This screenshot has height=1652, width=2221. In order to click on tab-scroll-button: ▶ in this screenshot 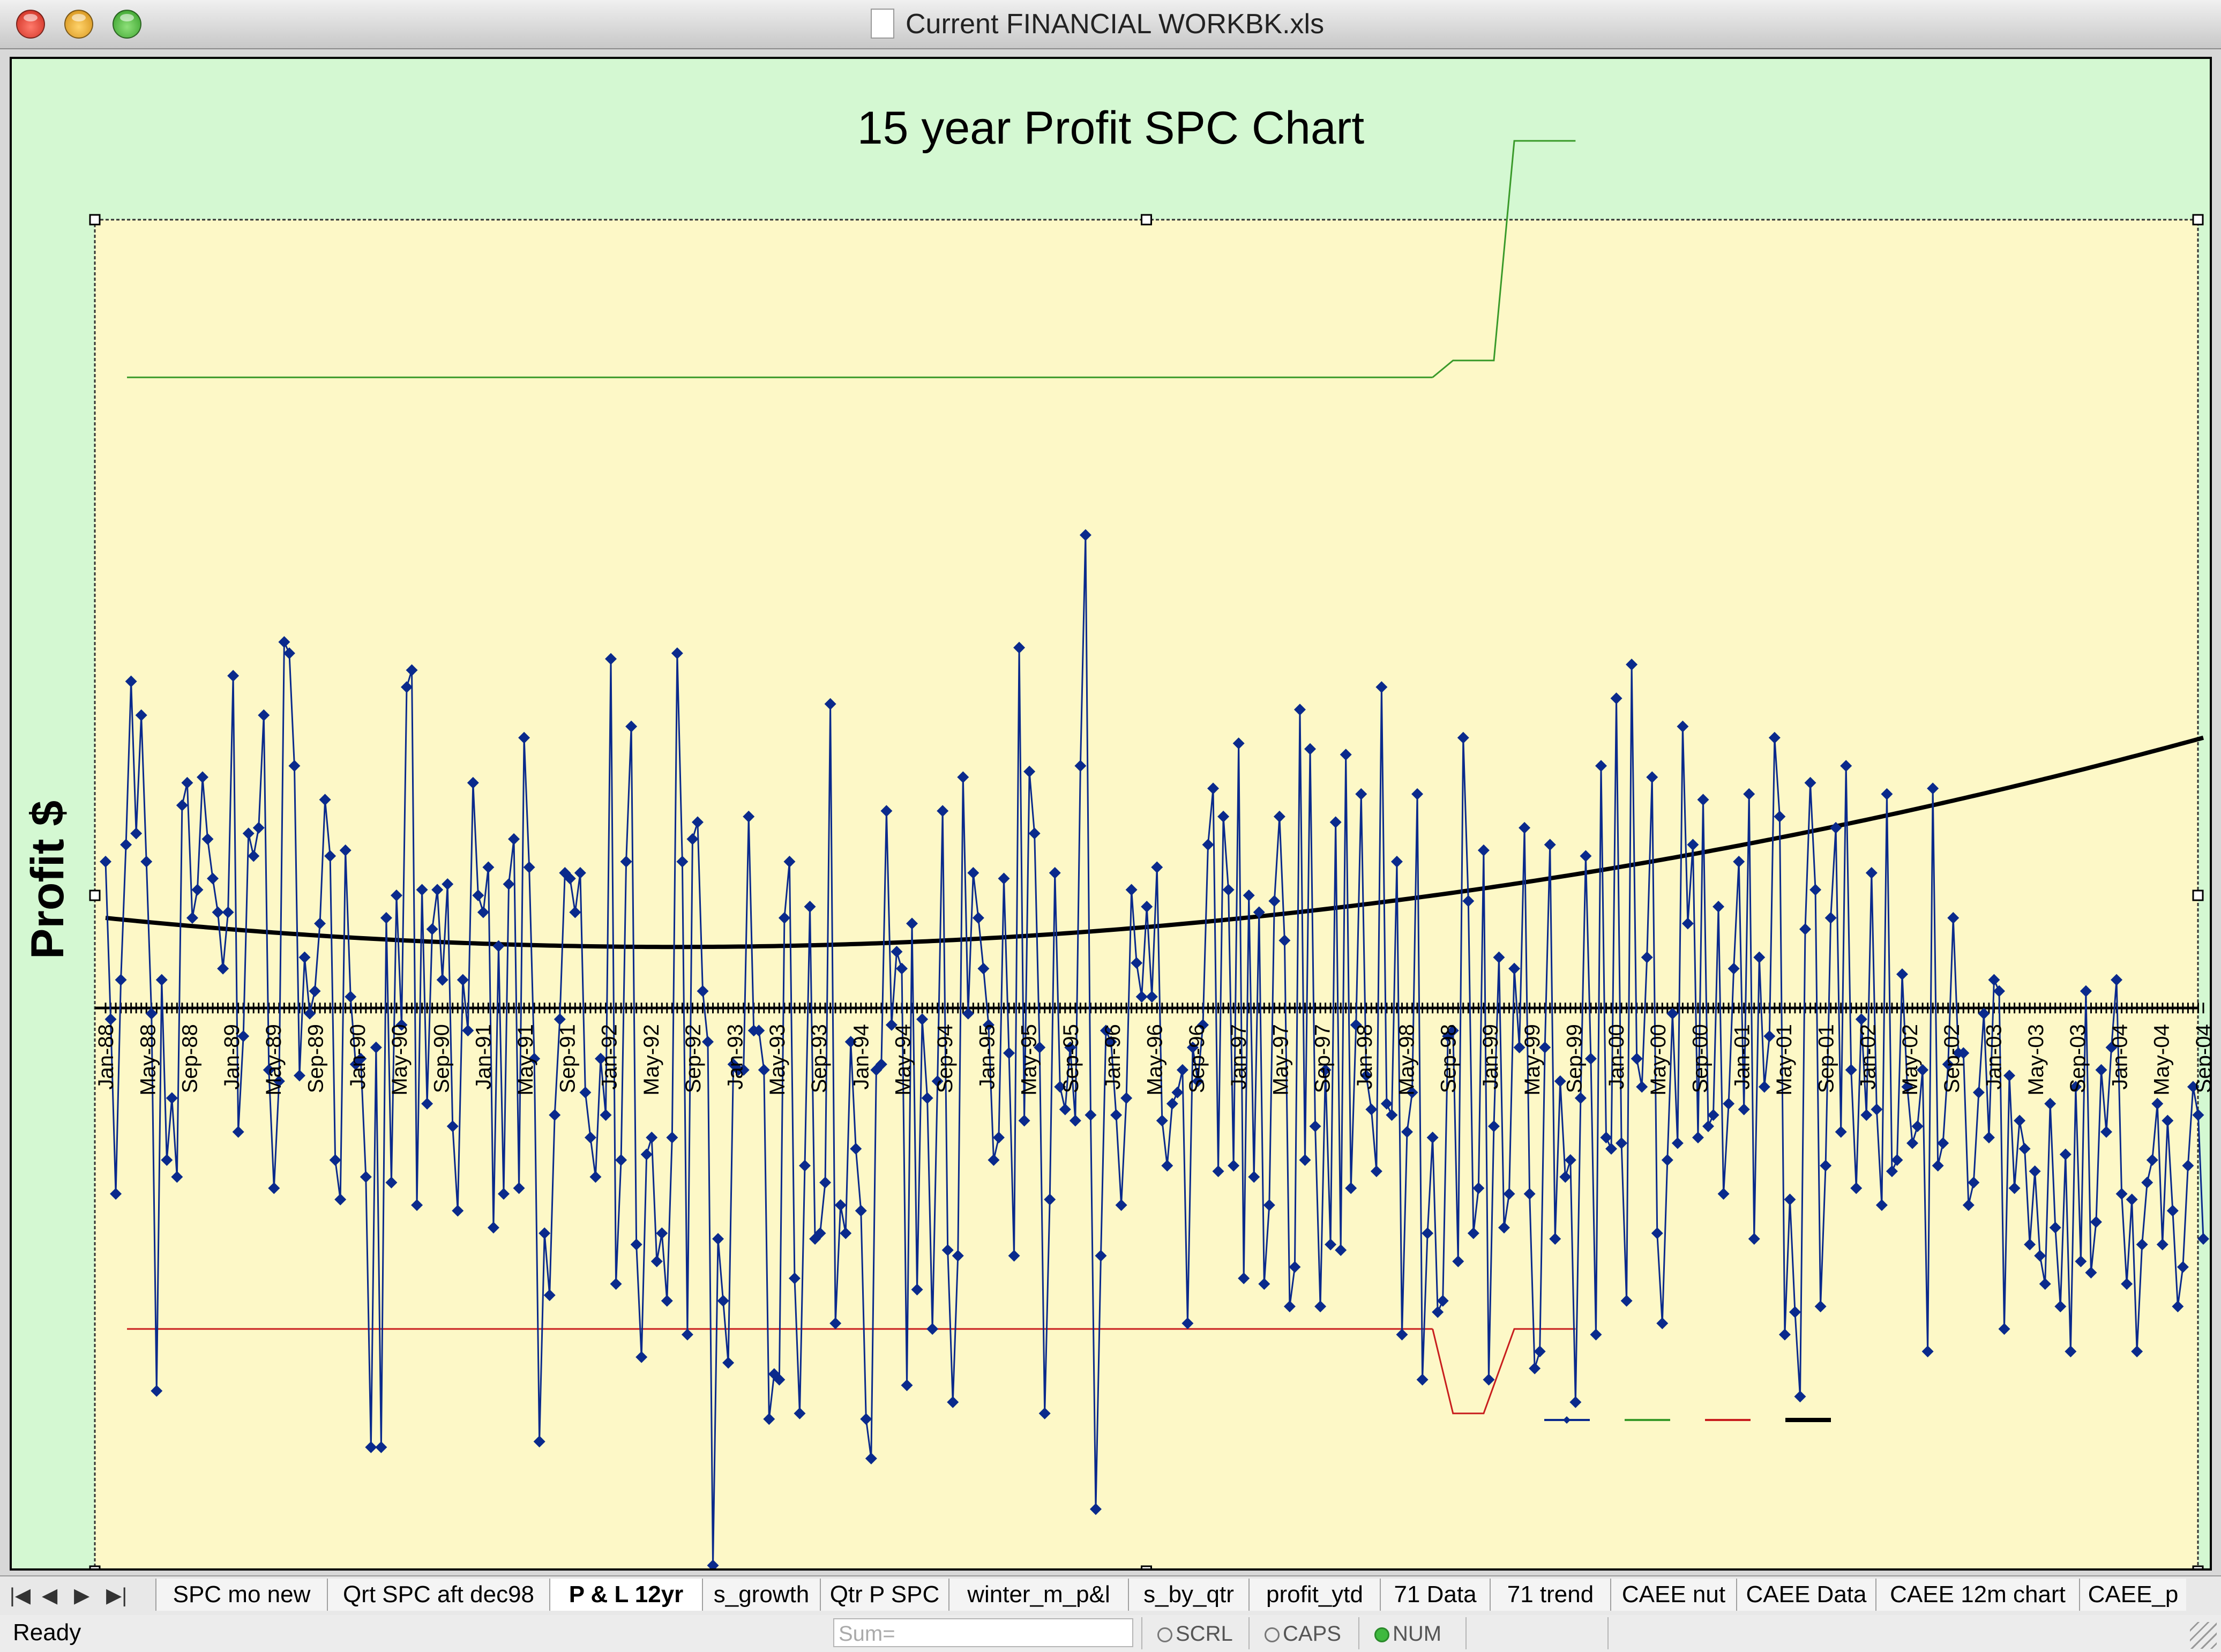, I will do `click(82, 1595)`.